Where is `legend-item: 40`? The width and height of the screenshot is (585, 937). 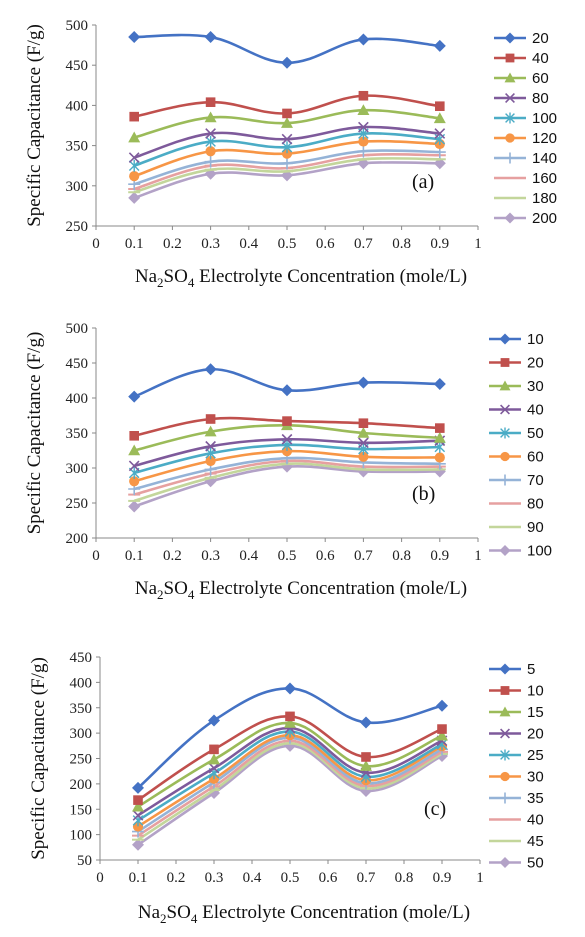 legend-item: 40 is located at coordinates (521, 58).